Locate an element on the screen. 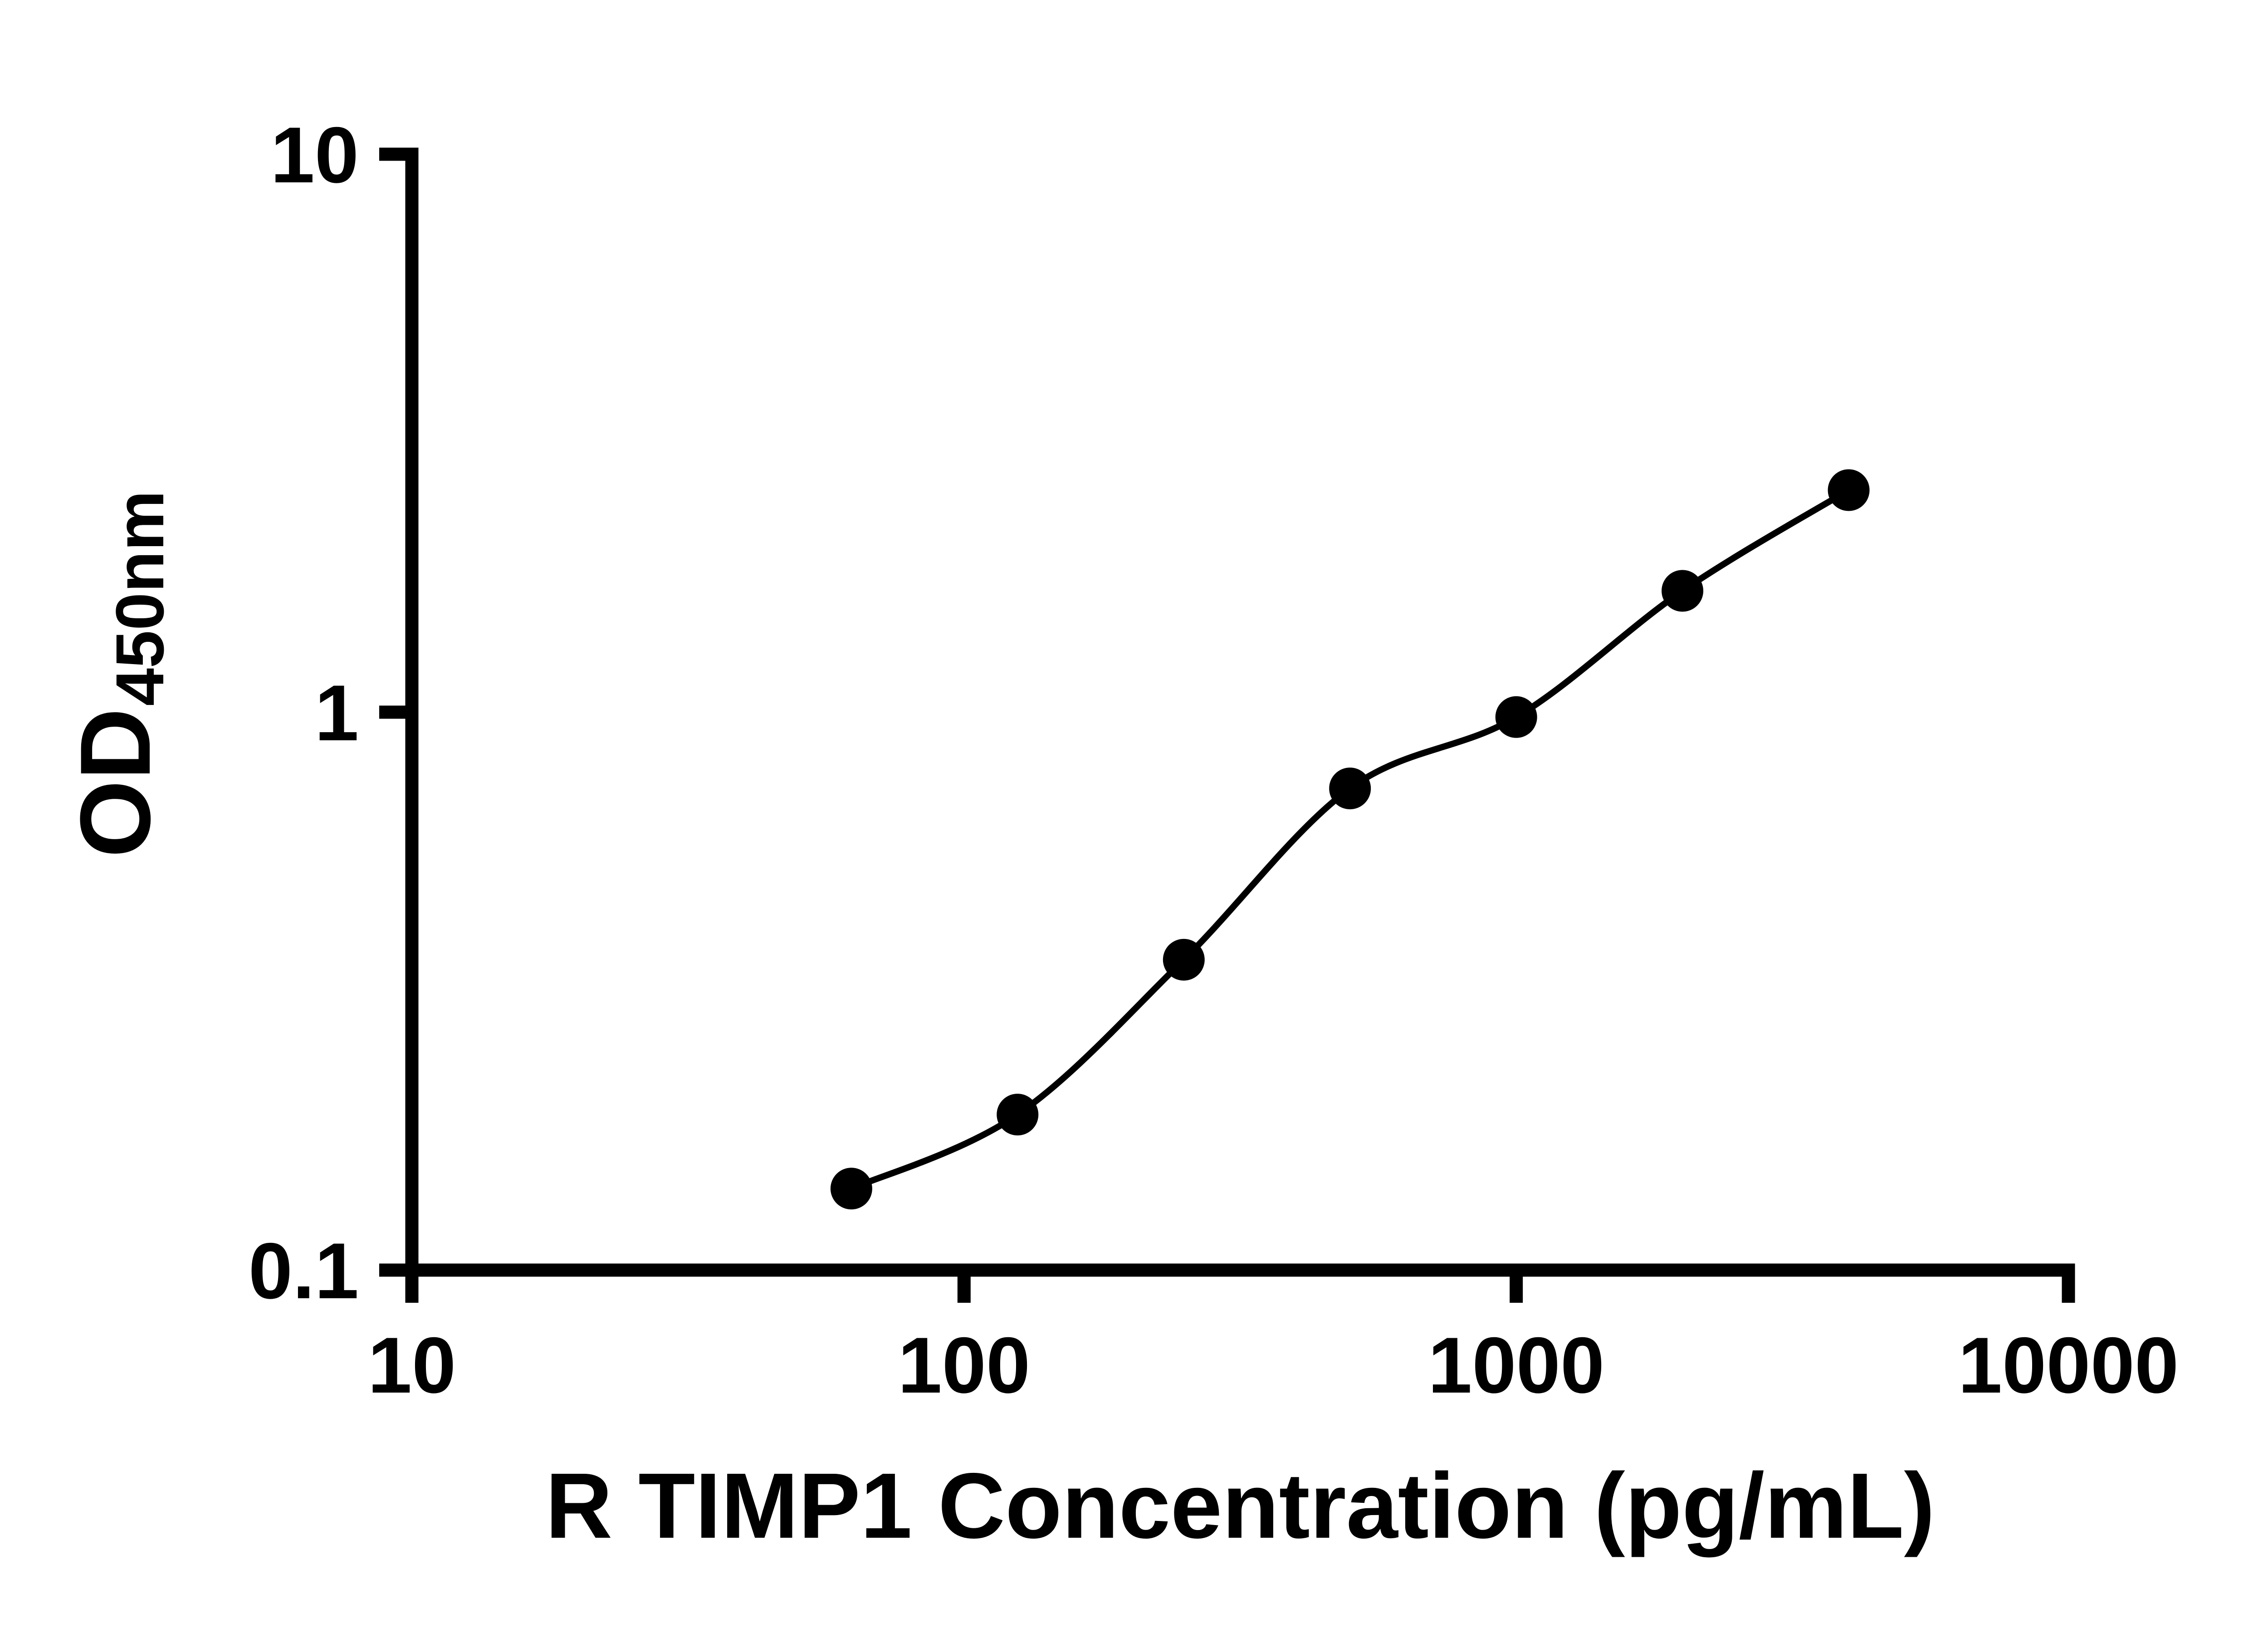 This screenshot has height=1633, width=2268. y-tick-label: 10 is located at coordinates (315, 155).